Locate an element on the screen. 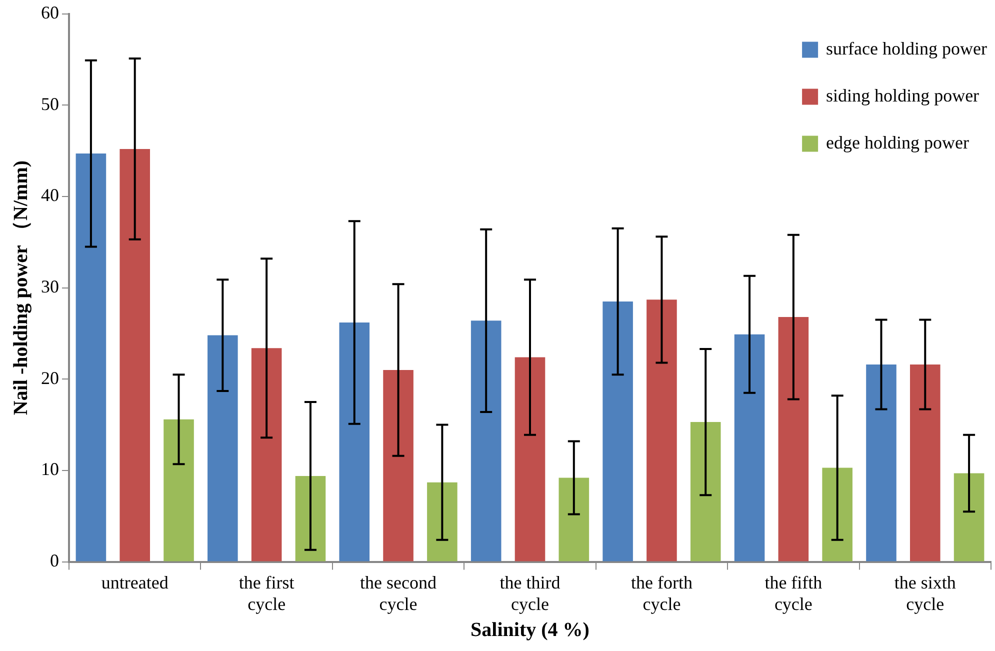 Image resolution: width=995 pixels, height=651 pixels. x-tick-label: the second cycle is located at coordinates (398, 593).